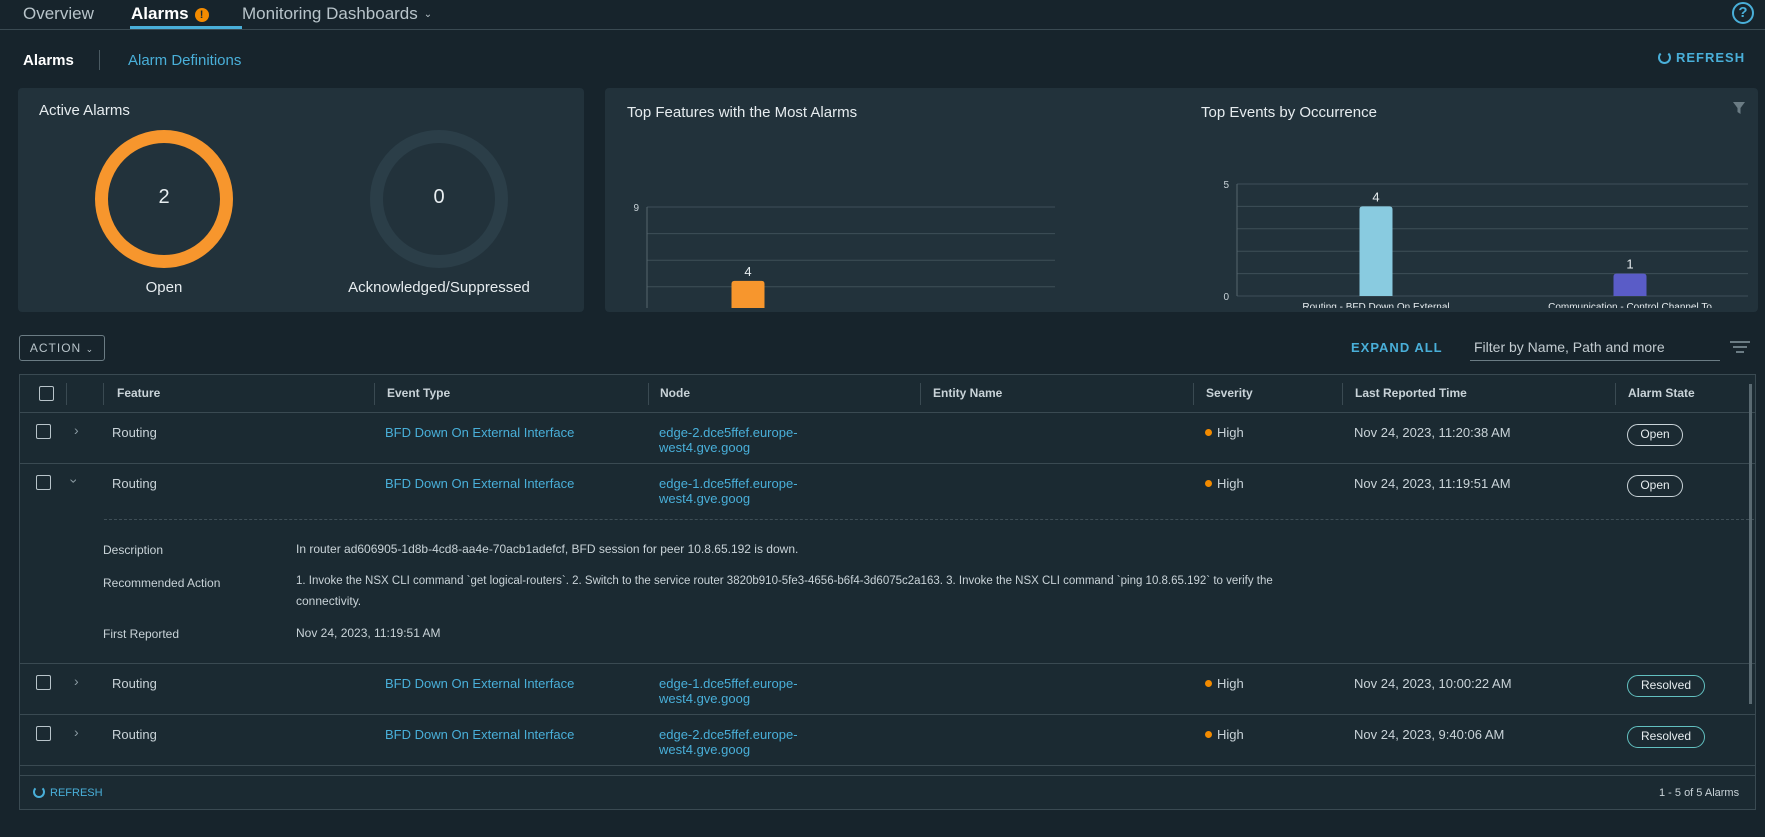  What do you see at coordinates (58, 13) in the screenshot?
I see `tab-overview: Overview` at bounding box center [58, 13].